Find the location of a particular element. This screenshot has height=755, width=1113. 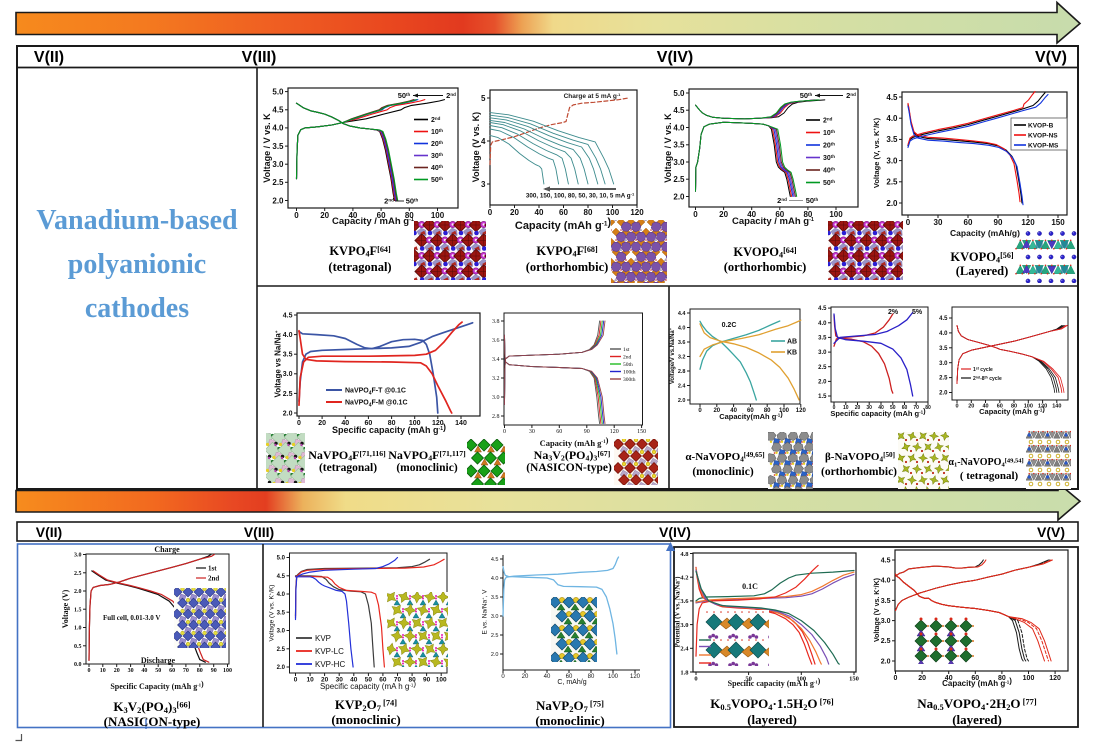

svg-text: 2nd-8th cycle is located at coordinates (987, 378).